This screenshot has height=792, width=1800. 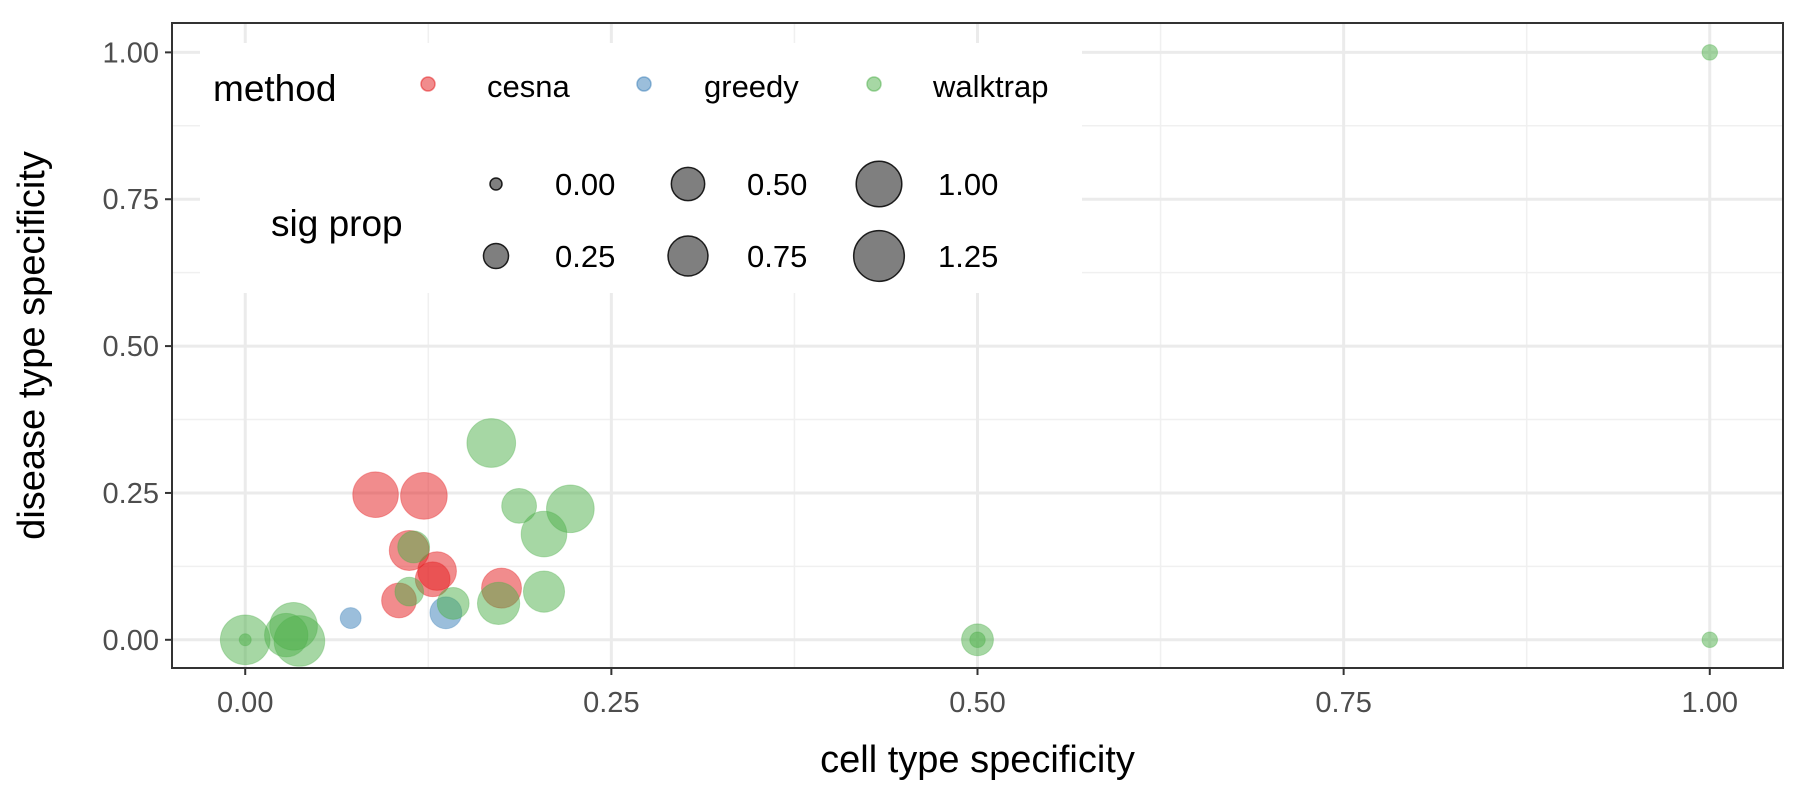 I want to click on y-axis-ticks: 0.00 0.25 0.50 0.75 1.00, so click(x=137, y=347).